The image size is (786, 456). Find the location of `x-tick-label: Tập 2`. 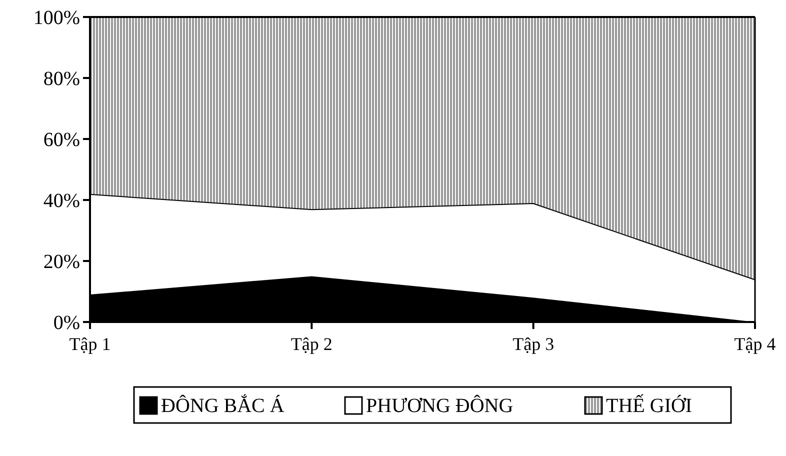

x-tick-label: Tập 2 is located at coordinates (311, 344).